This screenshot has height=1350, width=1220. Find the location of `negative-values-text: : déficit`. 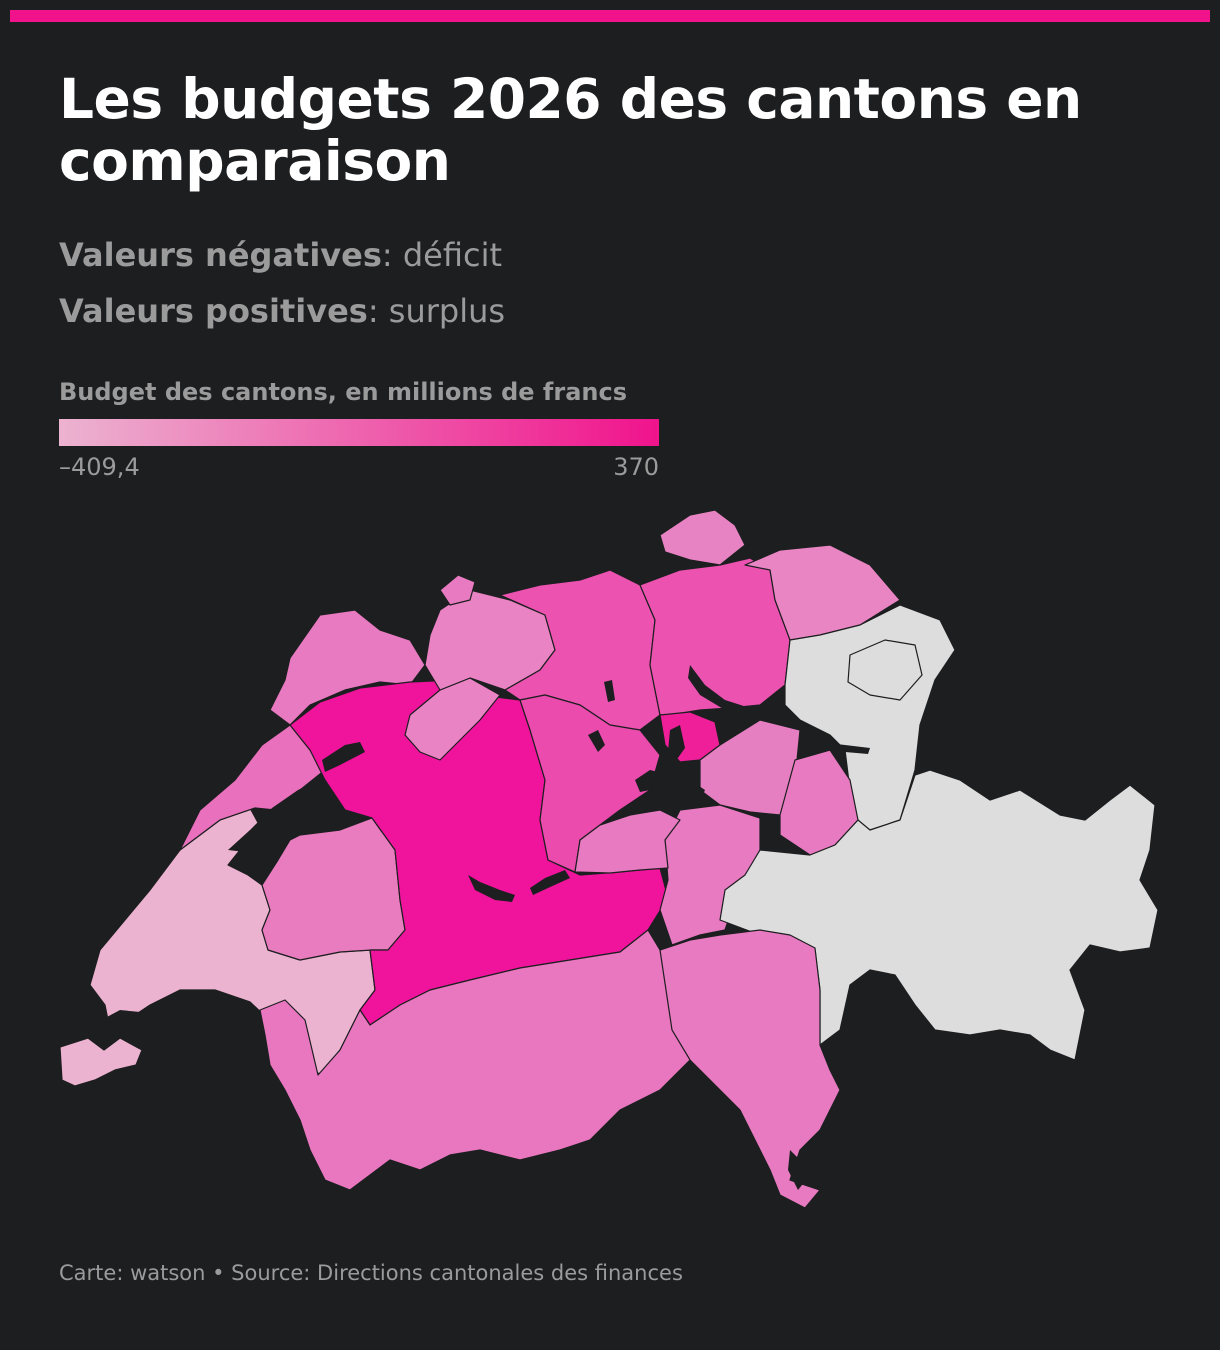

negative-values-text: : déficit is located at coordinates (442, 255).